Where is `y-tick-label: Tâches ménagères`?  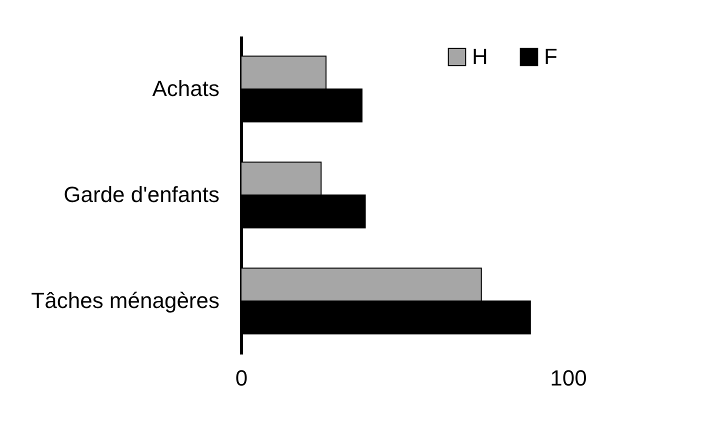
y-tick-label: Tâches ménagères is located at coordinates (125, 300).